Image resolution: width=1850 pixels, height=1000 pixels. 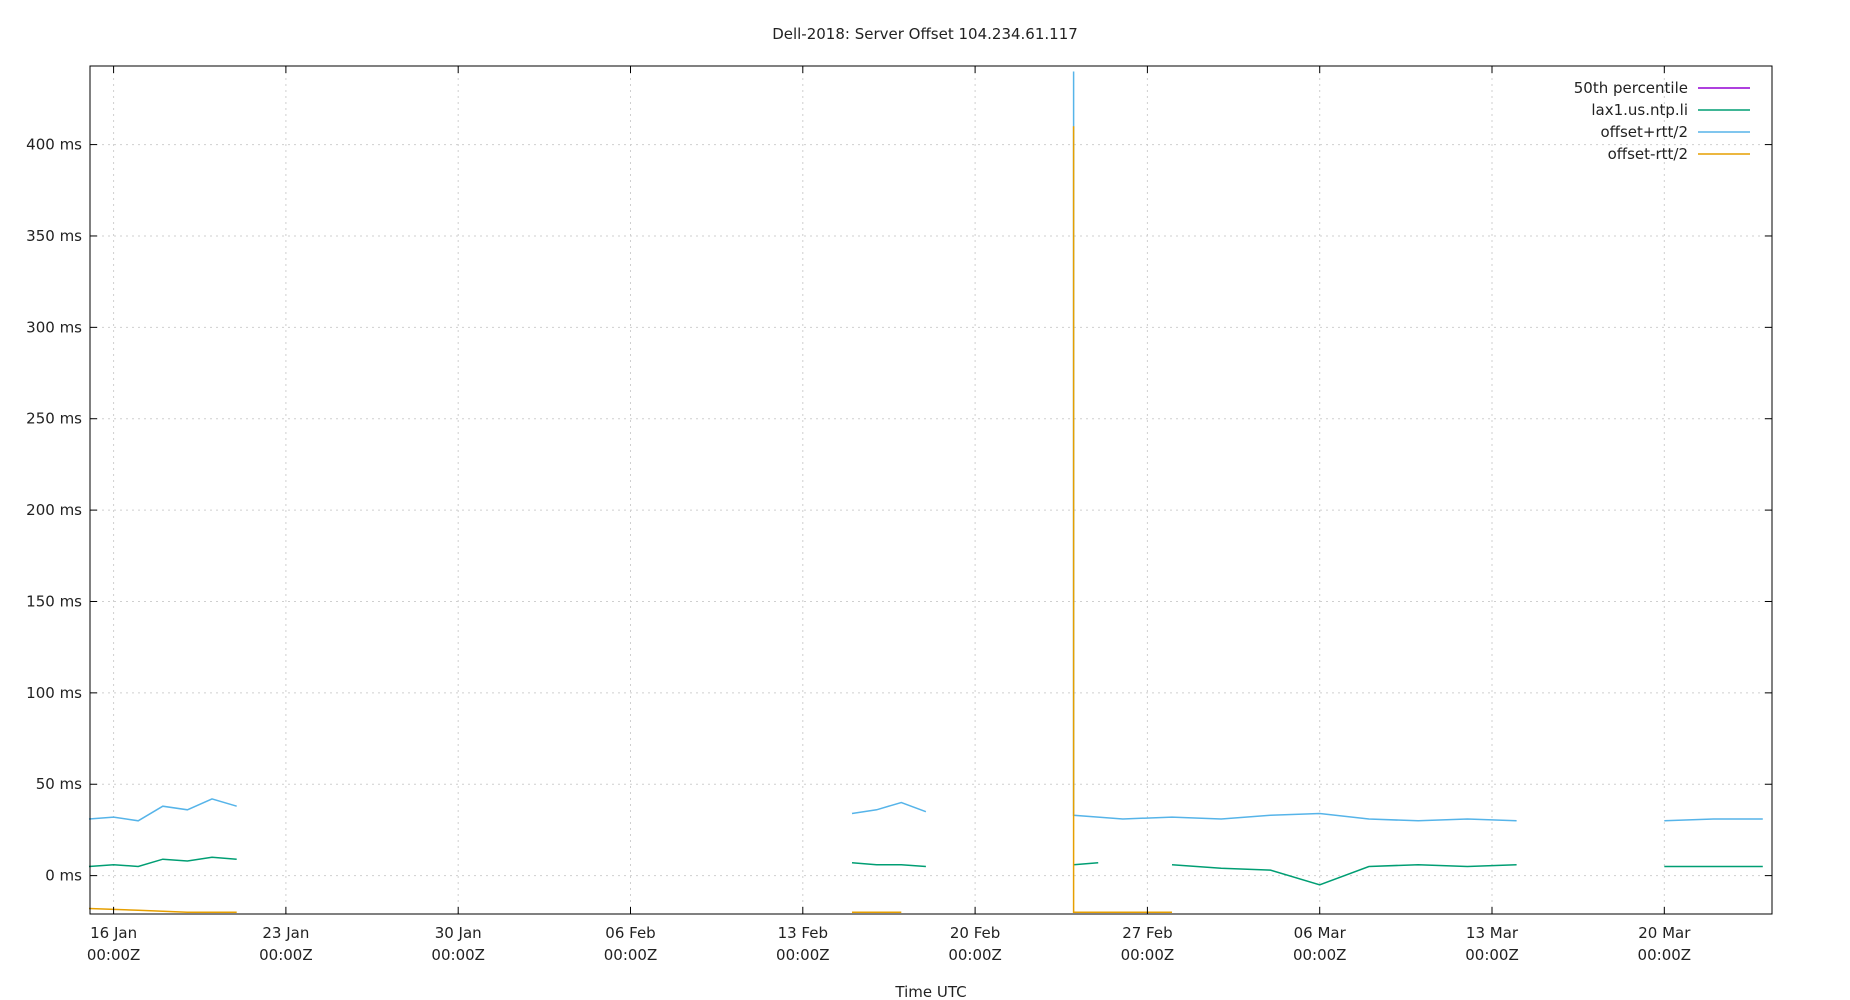 I want to click on y-tick-label: 200 ms, so click(x=54, y=510).